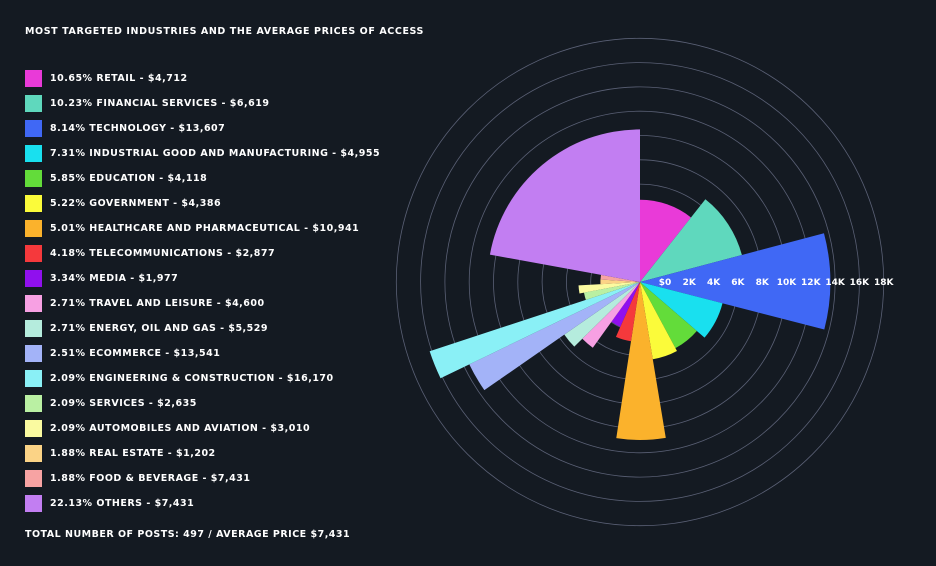 The width and height of the screenshot is (936, 566). What do you see at coordinates (129, 178) in the screenshot?
I see `legend-label: 5.85% EDUCATION - $4,118` at bounding box center [129, 178].